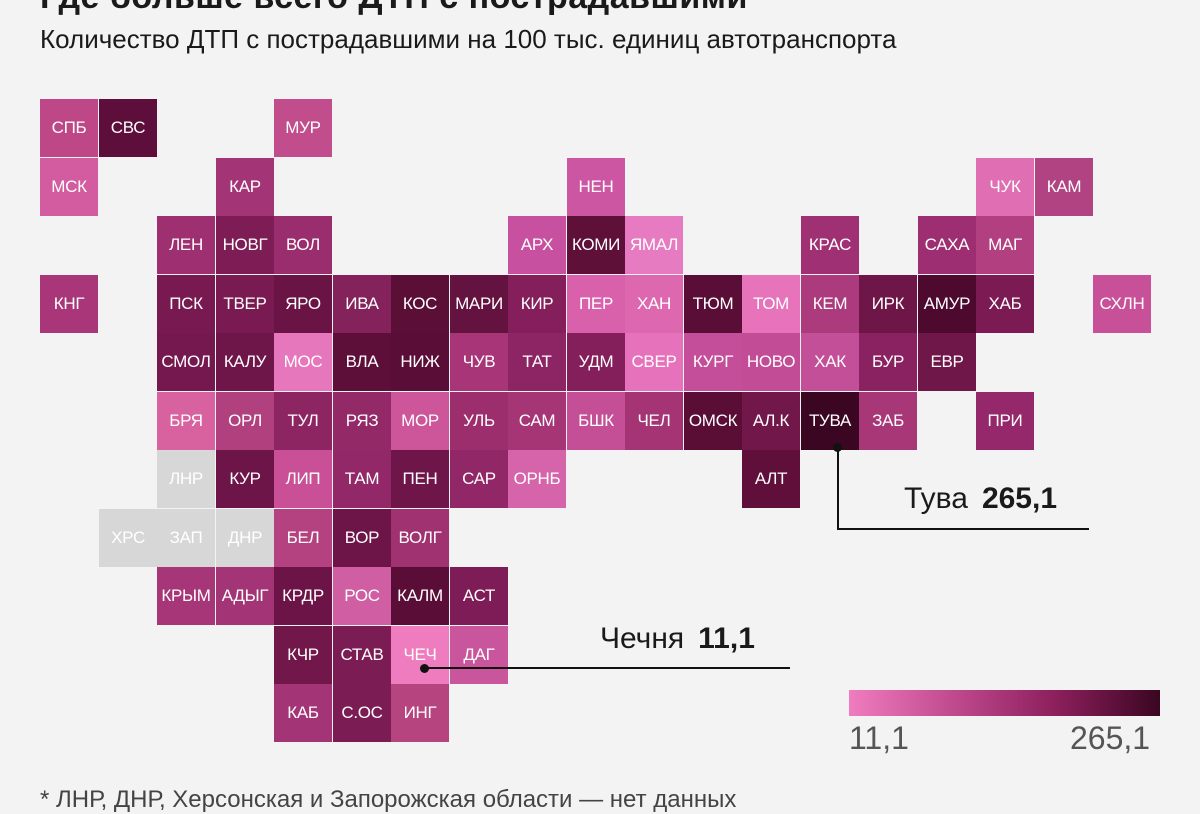 This screenshot has width=1200, height=814. Describe the element at coordinates (186, 421) in the screenshot. I see `region-tile: БРЯ` at that location.